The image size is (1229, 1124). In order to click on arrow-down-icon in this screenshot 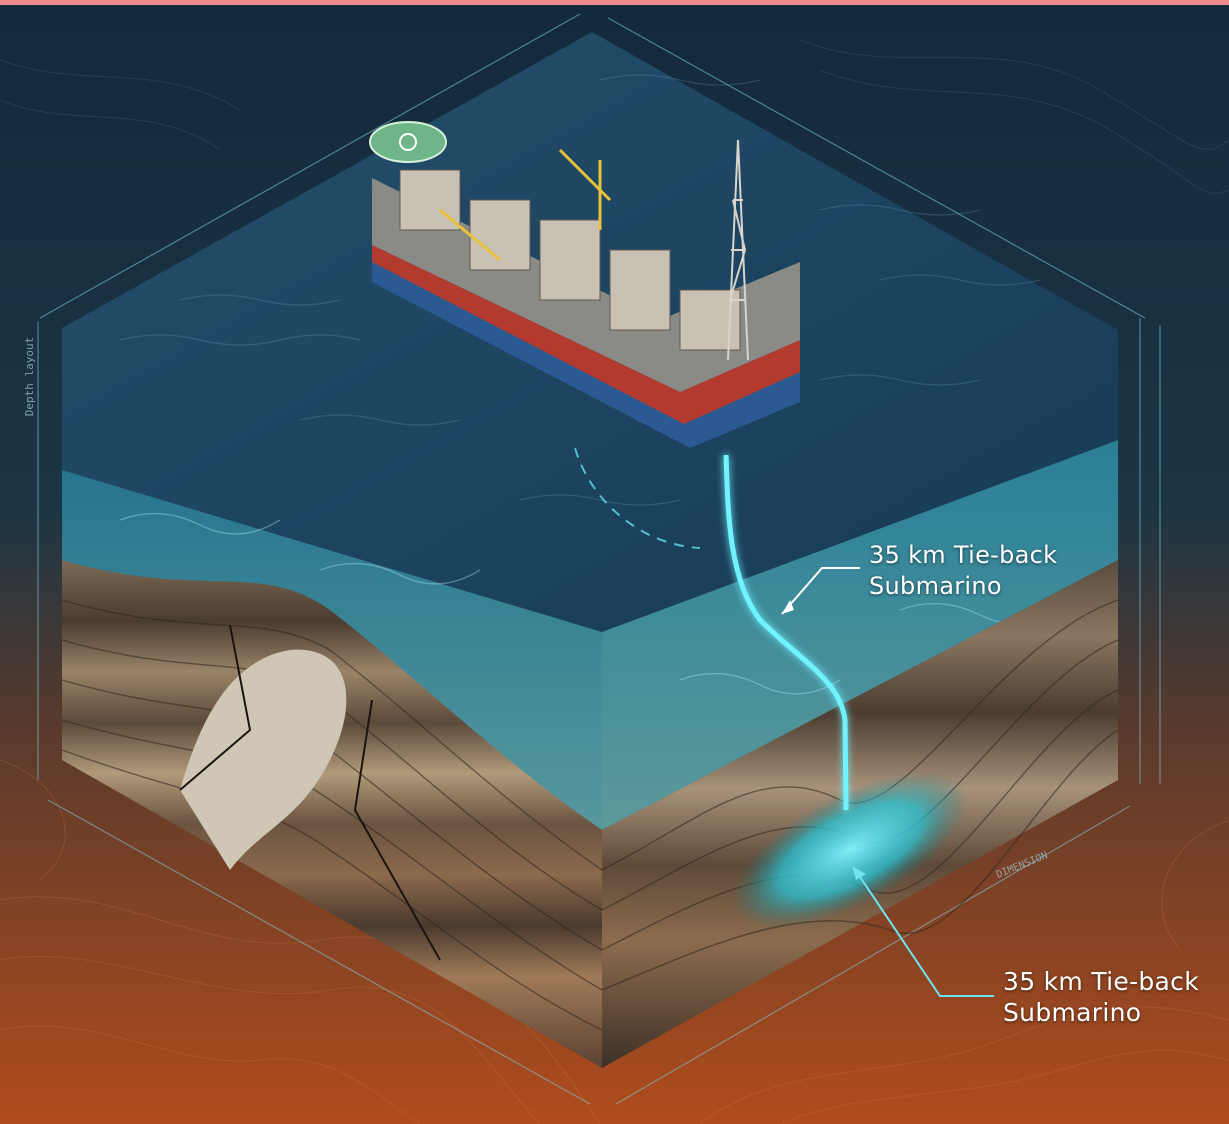, I will do `click(859, 873)`.